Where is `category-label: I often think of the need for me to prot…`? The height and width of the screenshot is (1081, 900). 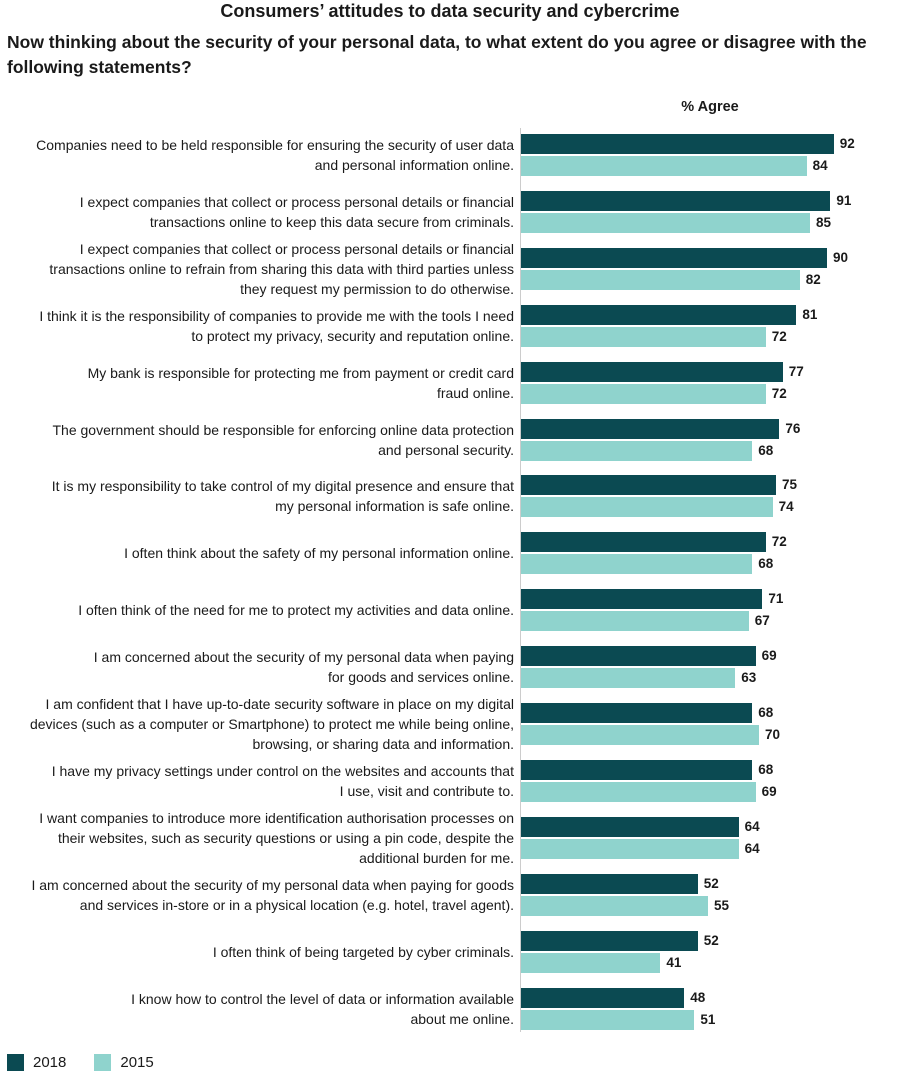 category-label: I often think of the need for me to prot… is located at coordinates (258, 610).